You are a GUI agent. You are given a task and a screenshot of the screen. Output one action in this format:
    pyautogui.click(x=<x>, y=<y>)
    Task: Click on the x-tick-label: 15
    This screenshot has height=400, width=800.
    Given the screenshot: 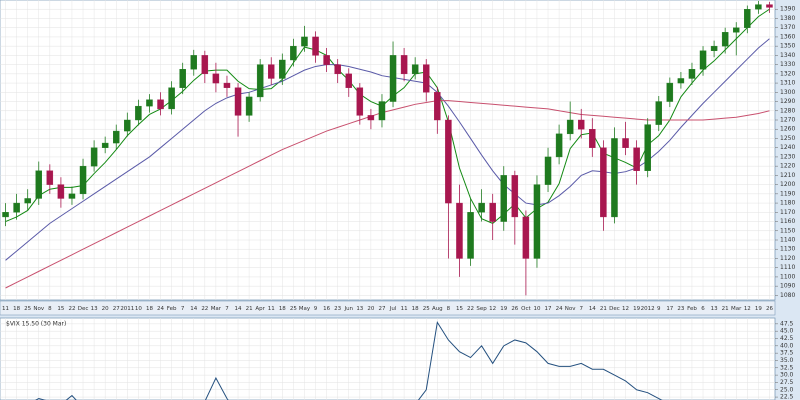 What is the action you would take?
    pyautogui.click(x=459, y=309)
    